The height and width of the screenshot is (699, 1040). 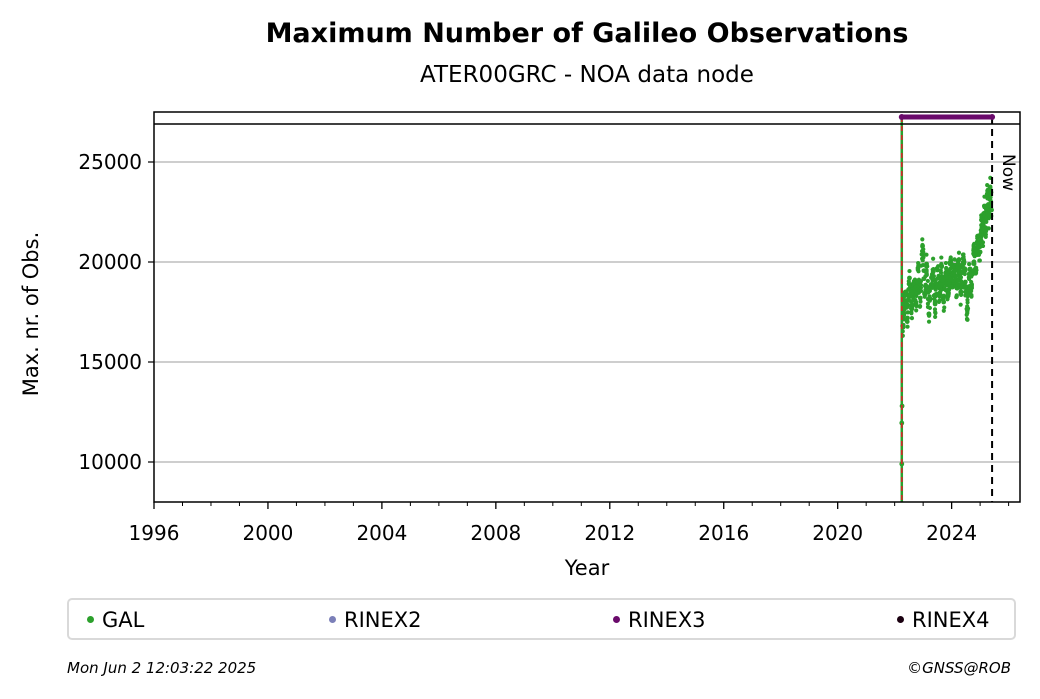 I want to click on legend-marker-gal, so click(x=90, y=619).